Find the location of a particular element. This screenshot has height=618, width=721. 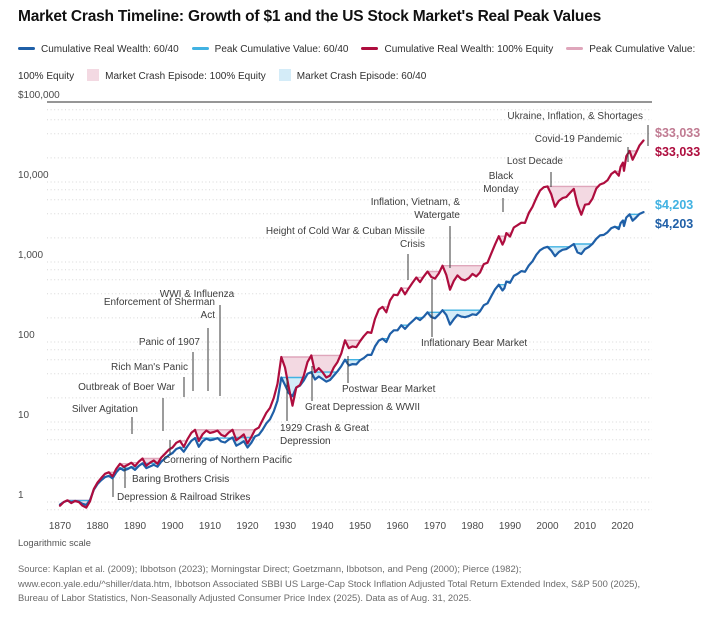

y-axis-label: 10 is located at coordinates (24, 415).